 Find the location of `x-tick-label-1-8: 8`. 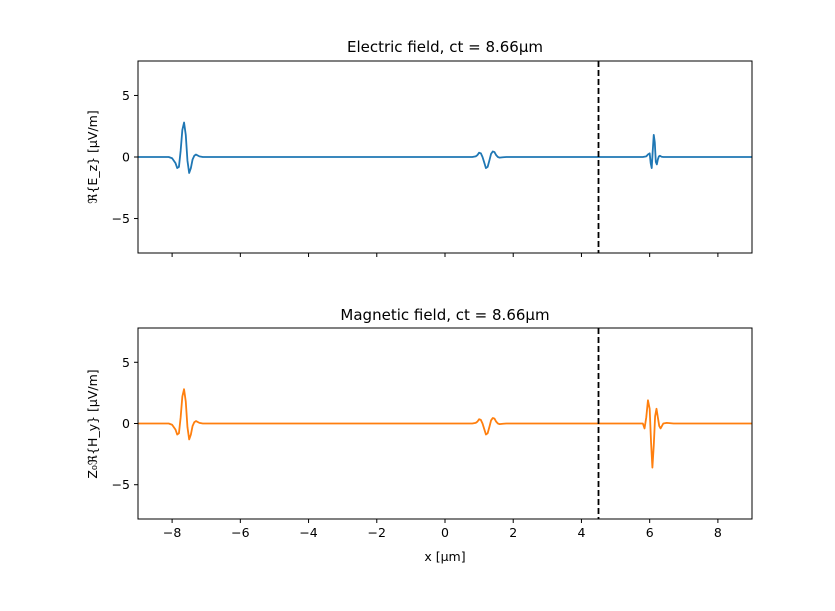

x-tick-label-1-8: 8 is located at coordinates (718, 532).